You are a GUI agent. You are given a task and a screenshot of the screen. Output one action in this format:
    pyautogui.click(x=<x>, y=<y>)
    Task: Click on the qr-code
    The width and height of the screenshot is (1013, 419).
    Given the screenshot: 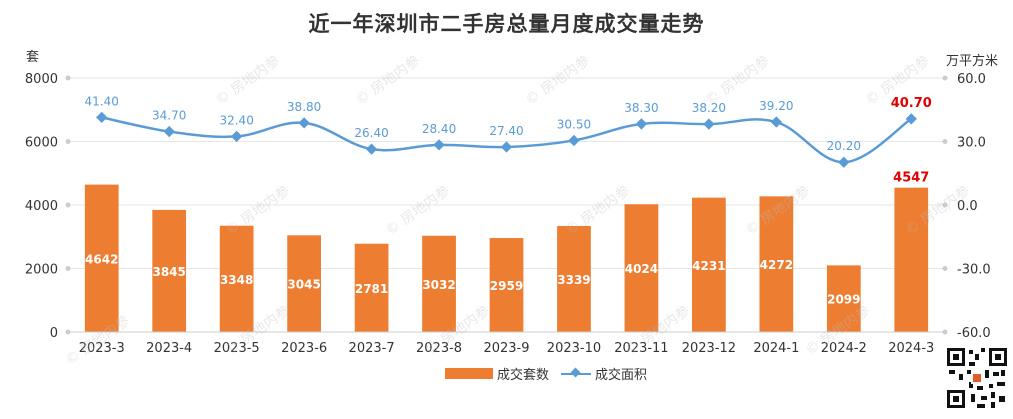 What is the action you would take?
    pyautogui.click(x=977, y=378)
    